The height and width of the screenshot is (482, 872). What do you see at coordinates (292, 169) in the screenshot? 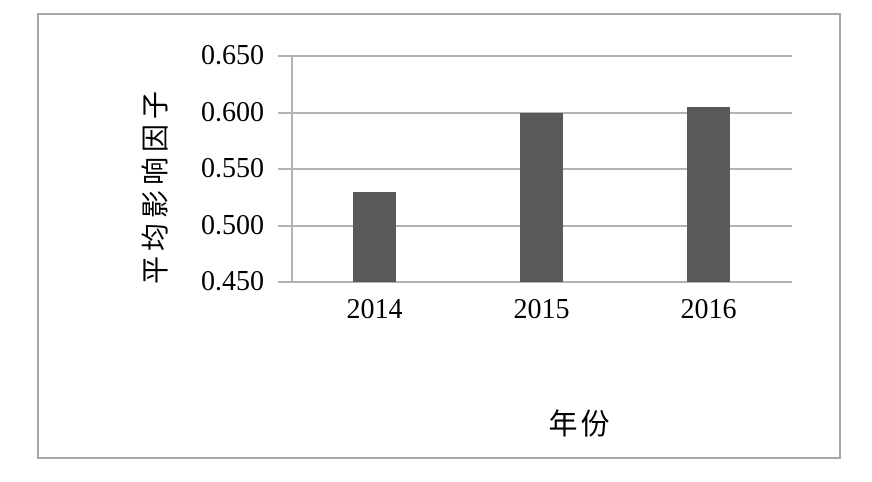
I see `y-axis-line` at bounding box center [292, 169].